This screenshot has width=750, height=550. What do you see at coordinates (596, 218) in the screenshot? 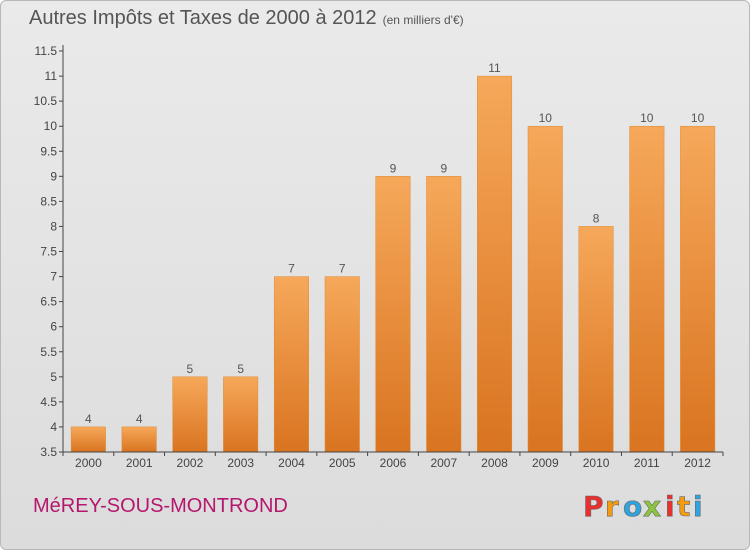
I see `bar-value-label: 8` at bounding box center [596, 218].